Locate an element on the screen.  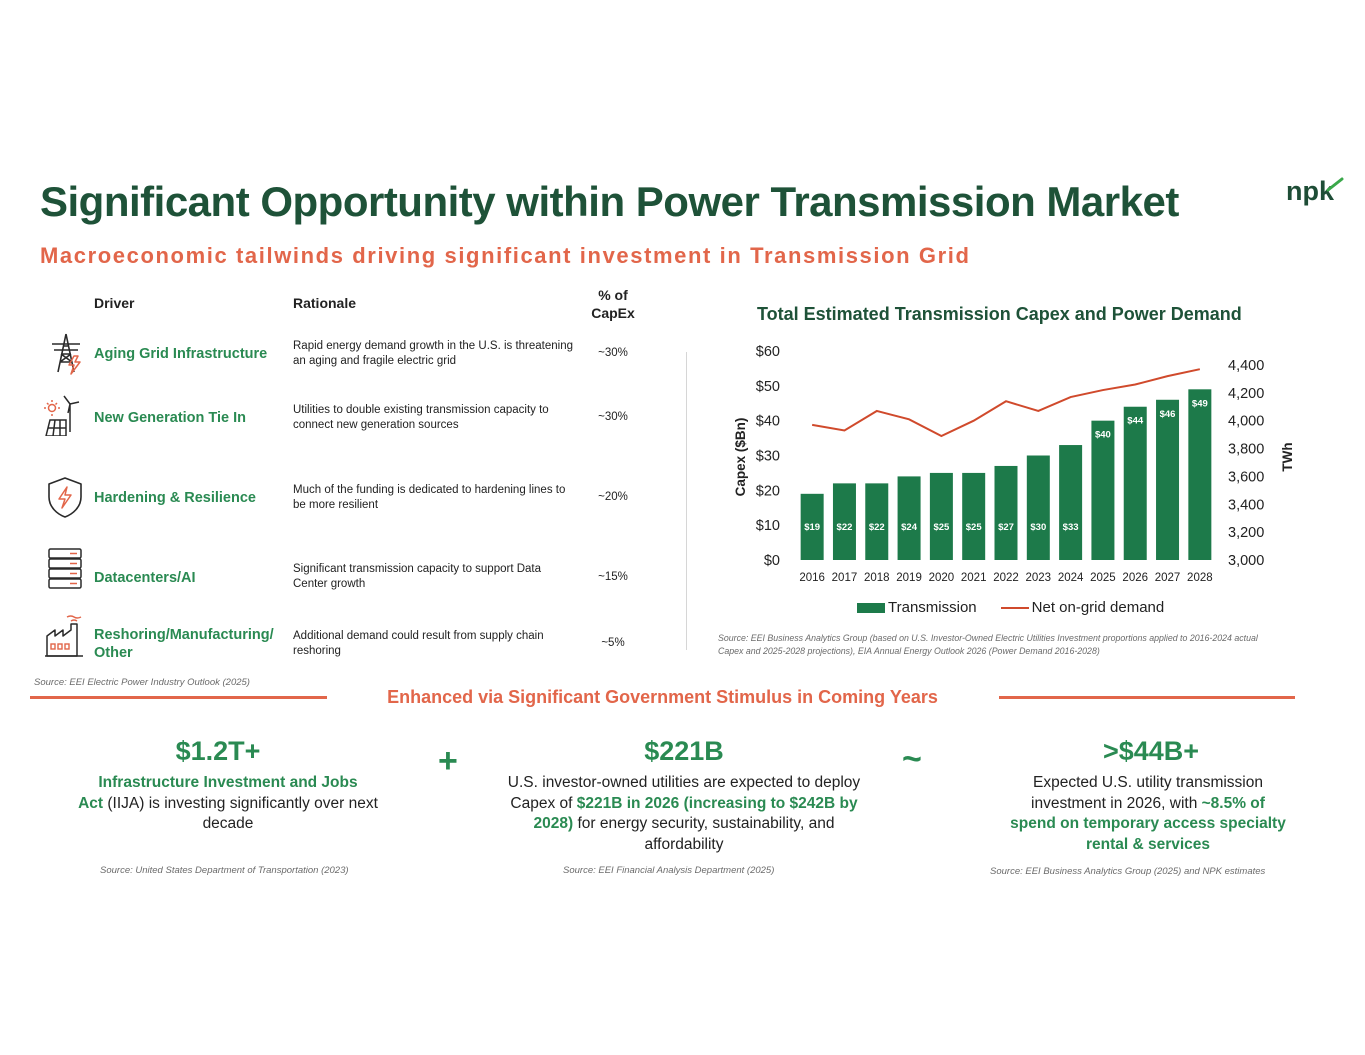
x-tick-label: 2022 is located at coordinates (1006, 578).